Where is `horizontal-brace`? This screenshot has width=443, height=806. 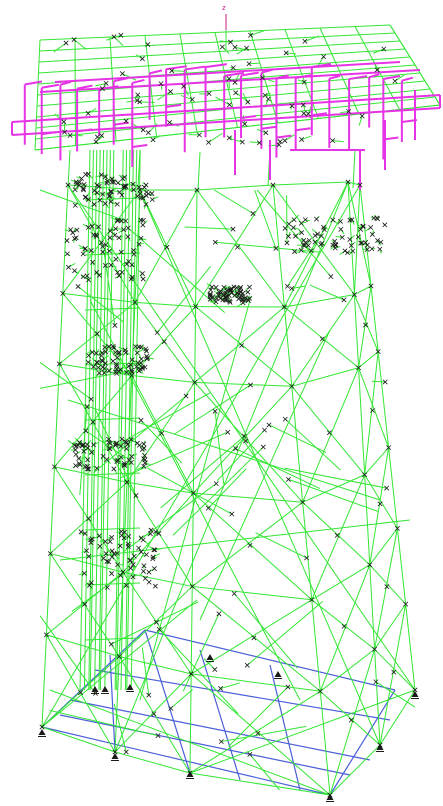 horizontal-brace is located at coordinates (152, 762).